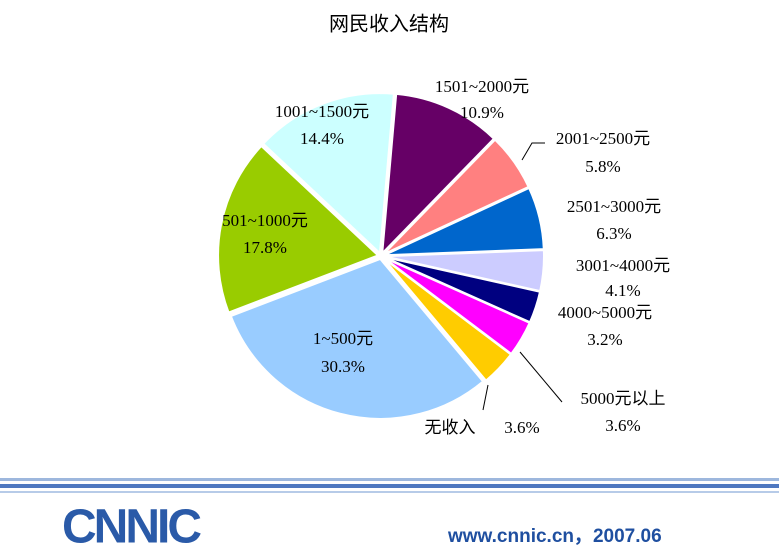 The height and width of the screenshot is (552, 779). I want to click on slice-label: 5000元以上, so click(623, 398).